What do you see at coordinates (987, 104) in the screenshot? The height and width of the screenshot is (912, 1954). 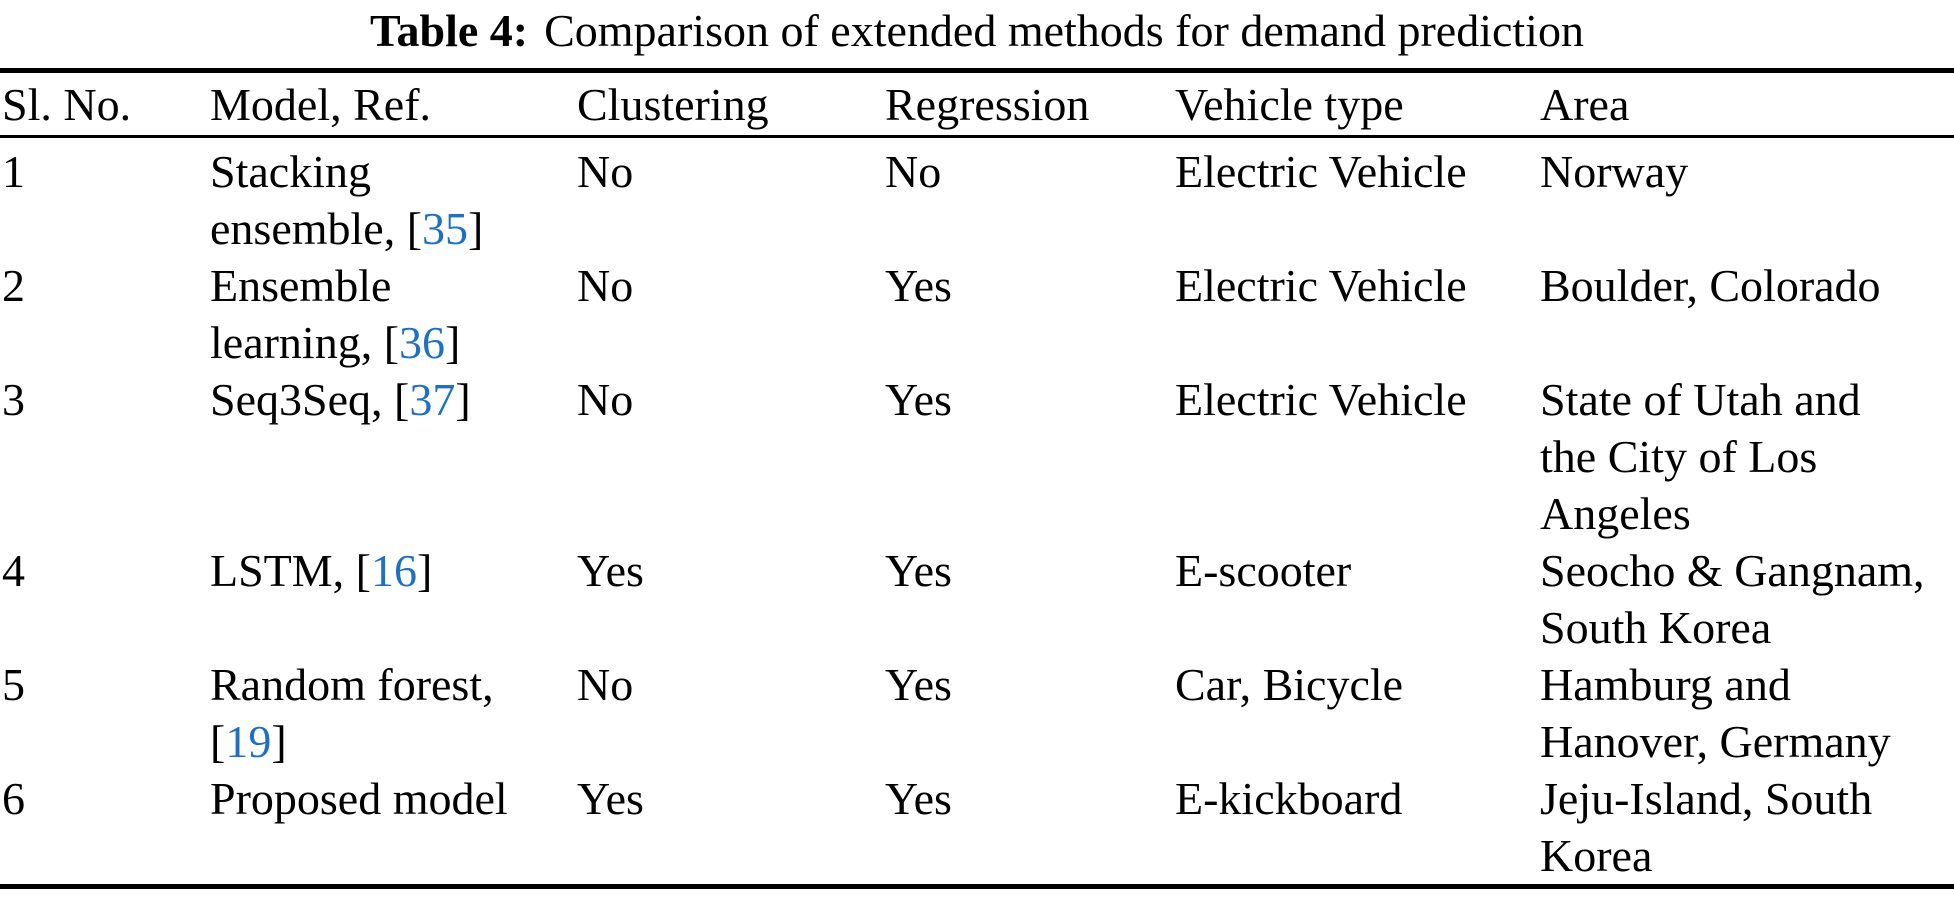 I see `col-header-regression-label: Regression` at bounding box center [987, 104].